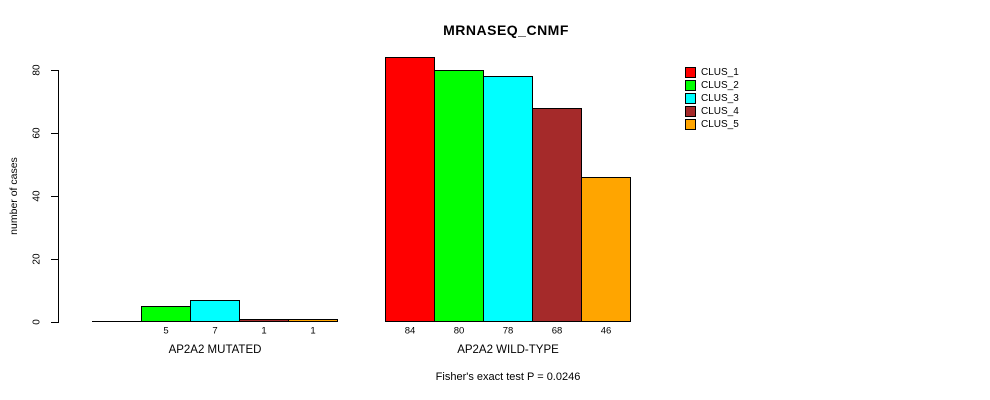  Describe the element at coordinates (37, 70) in the screenshot. I see `y-tick-label: 80` at that location.